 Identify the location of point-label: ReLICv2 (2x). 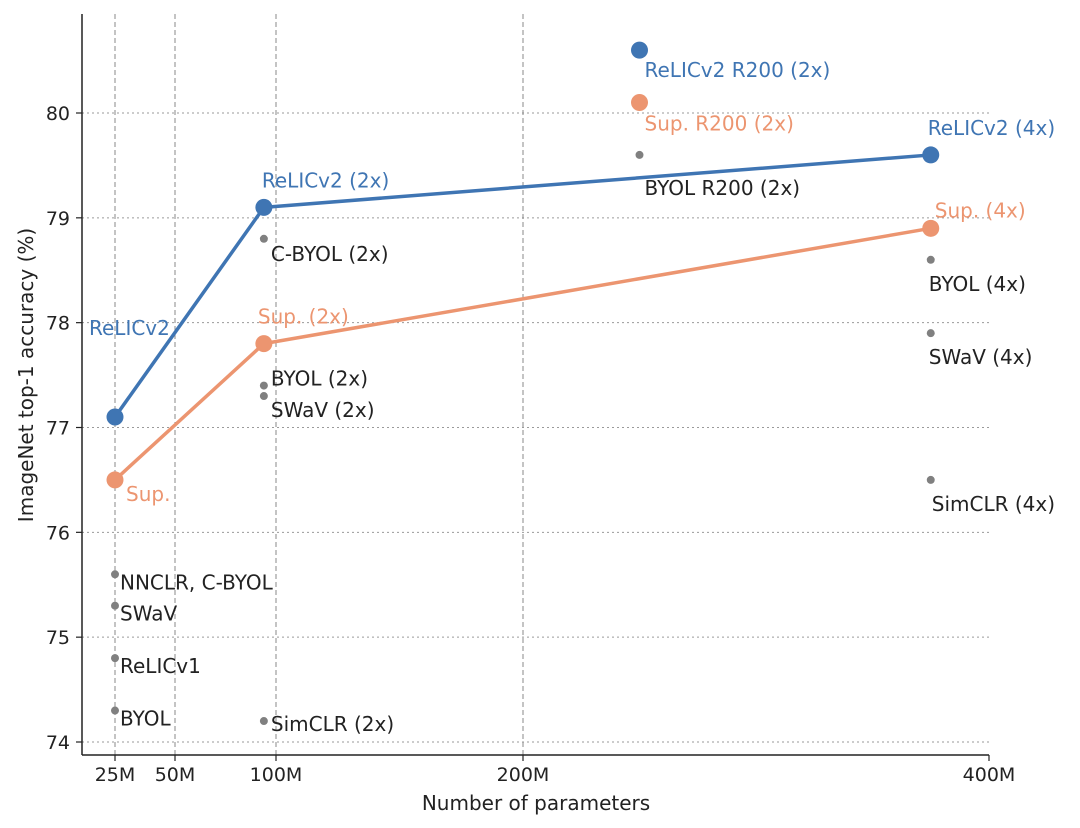
(325, 180).